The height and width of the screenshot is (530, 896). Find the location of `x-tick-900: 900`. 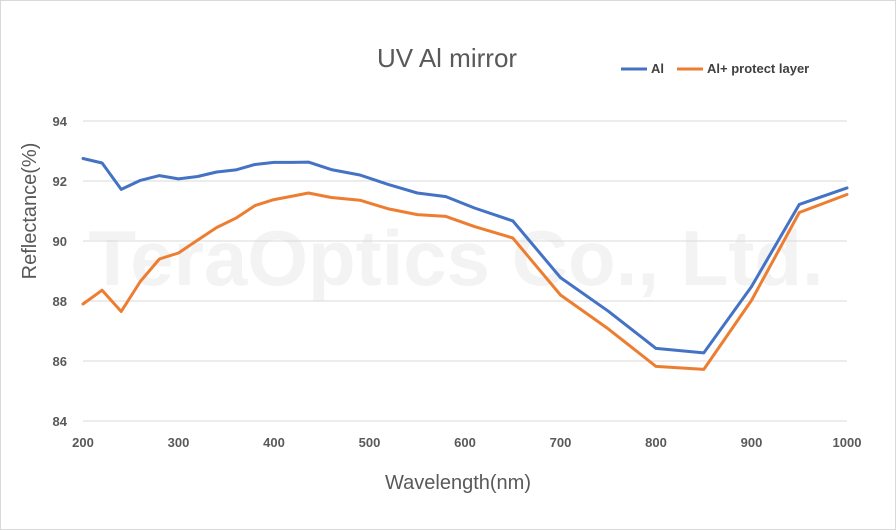

x-tick-900: 900 is located at coordinates (752, 442).